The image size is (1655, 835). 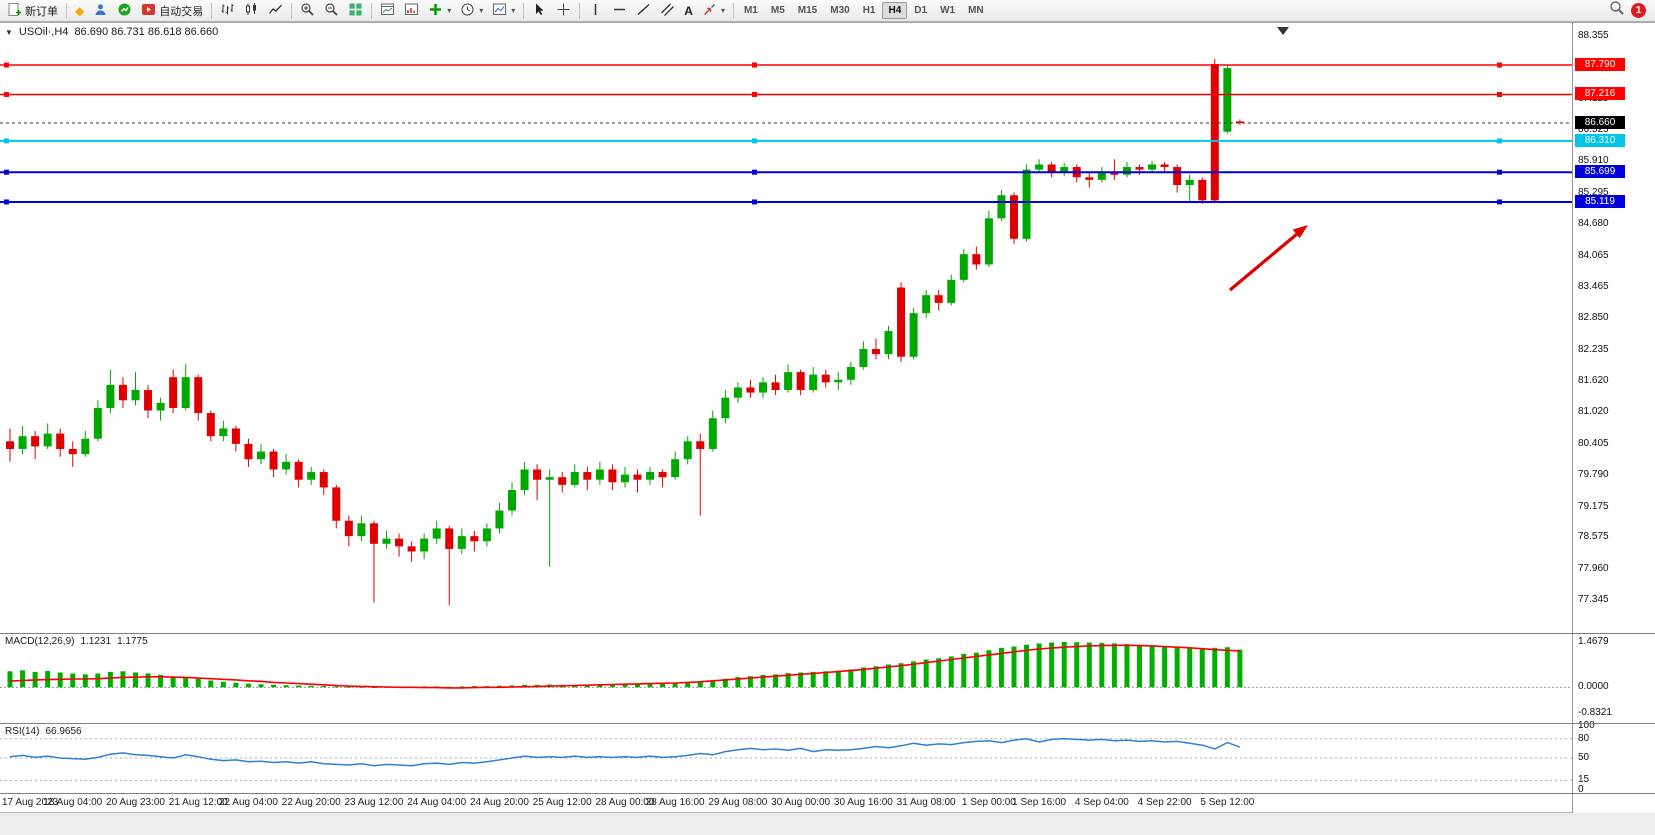 I want to click on text-tool-button: A, so click(x=688, y=10).